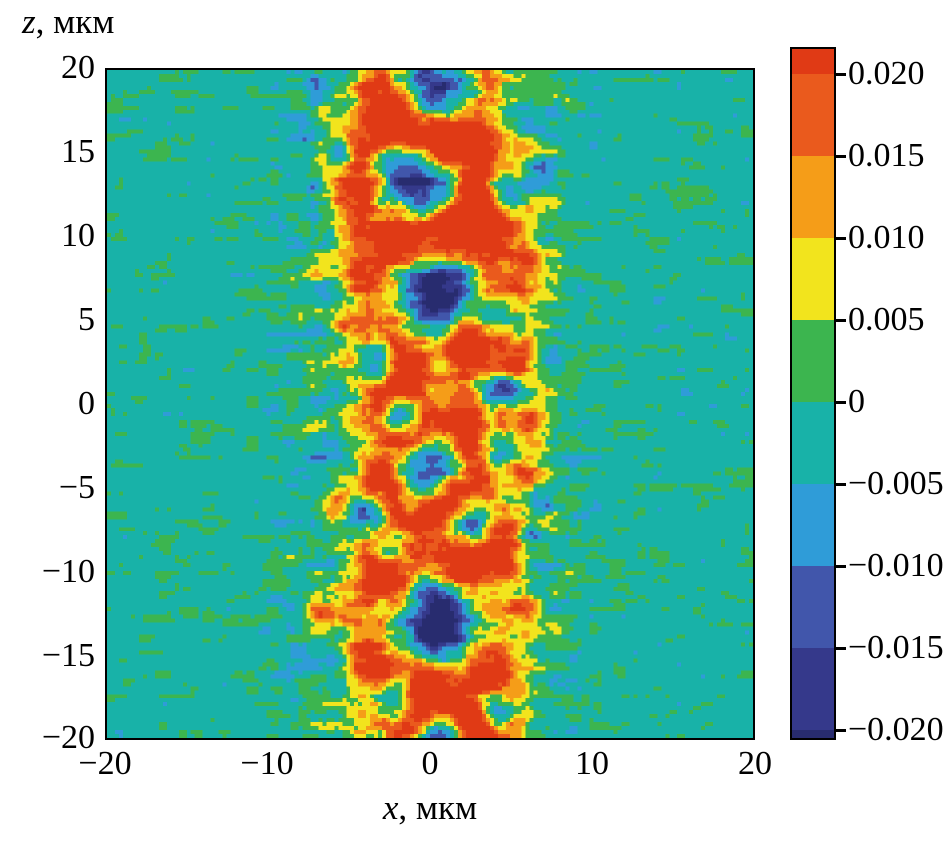 The width and height of the screenshot is (949, 845). What do you see at coordinates (896, 565) in the screenshot?
I see `colorbar-label: −0.010` at bounding box center [896, 565].